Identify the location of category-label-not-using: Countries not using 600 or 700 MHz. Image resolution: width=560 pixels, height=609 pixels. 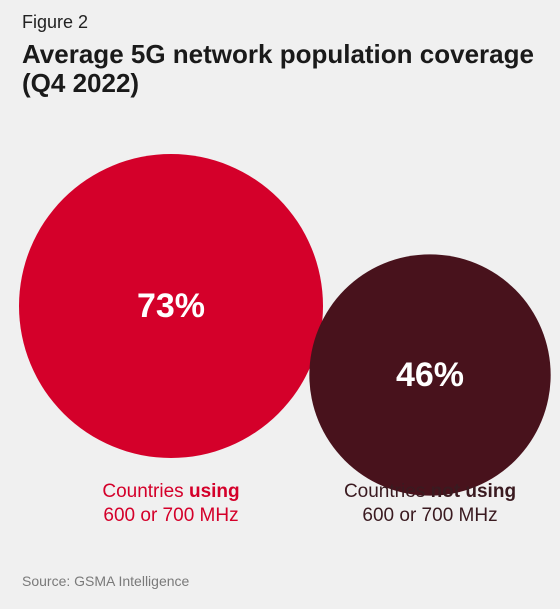
(430, 504).